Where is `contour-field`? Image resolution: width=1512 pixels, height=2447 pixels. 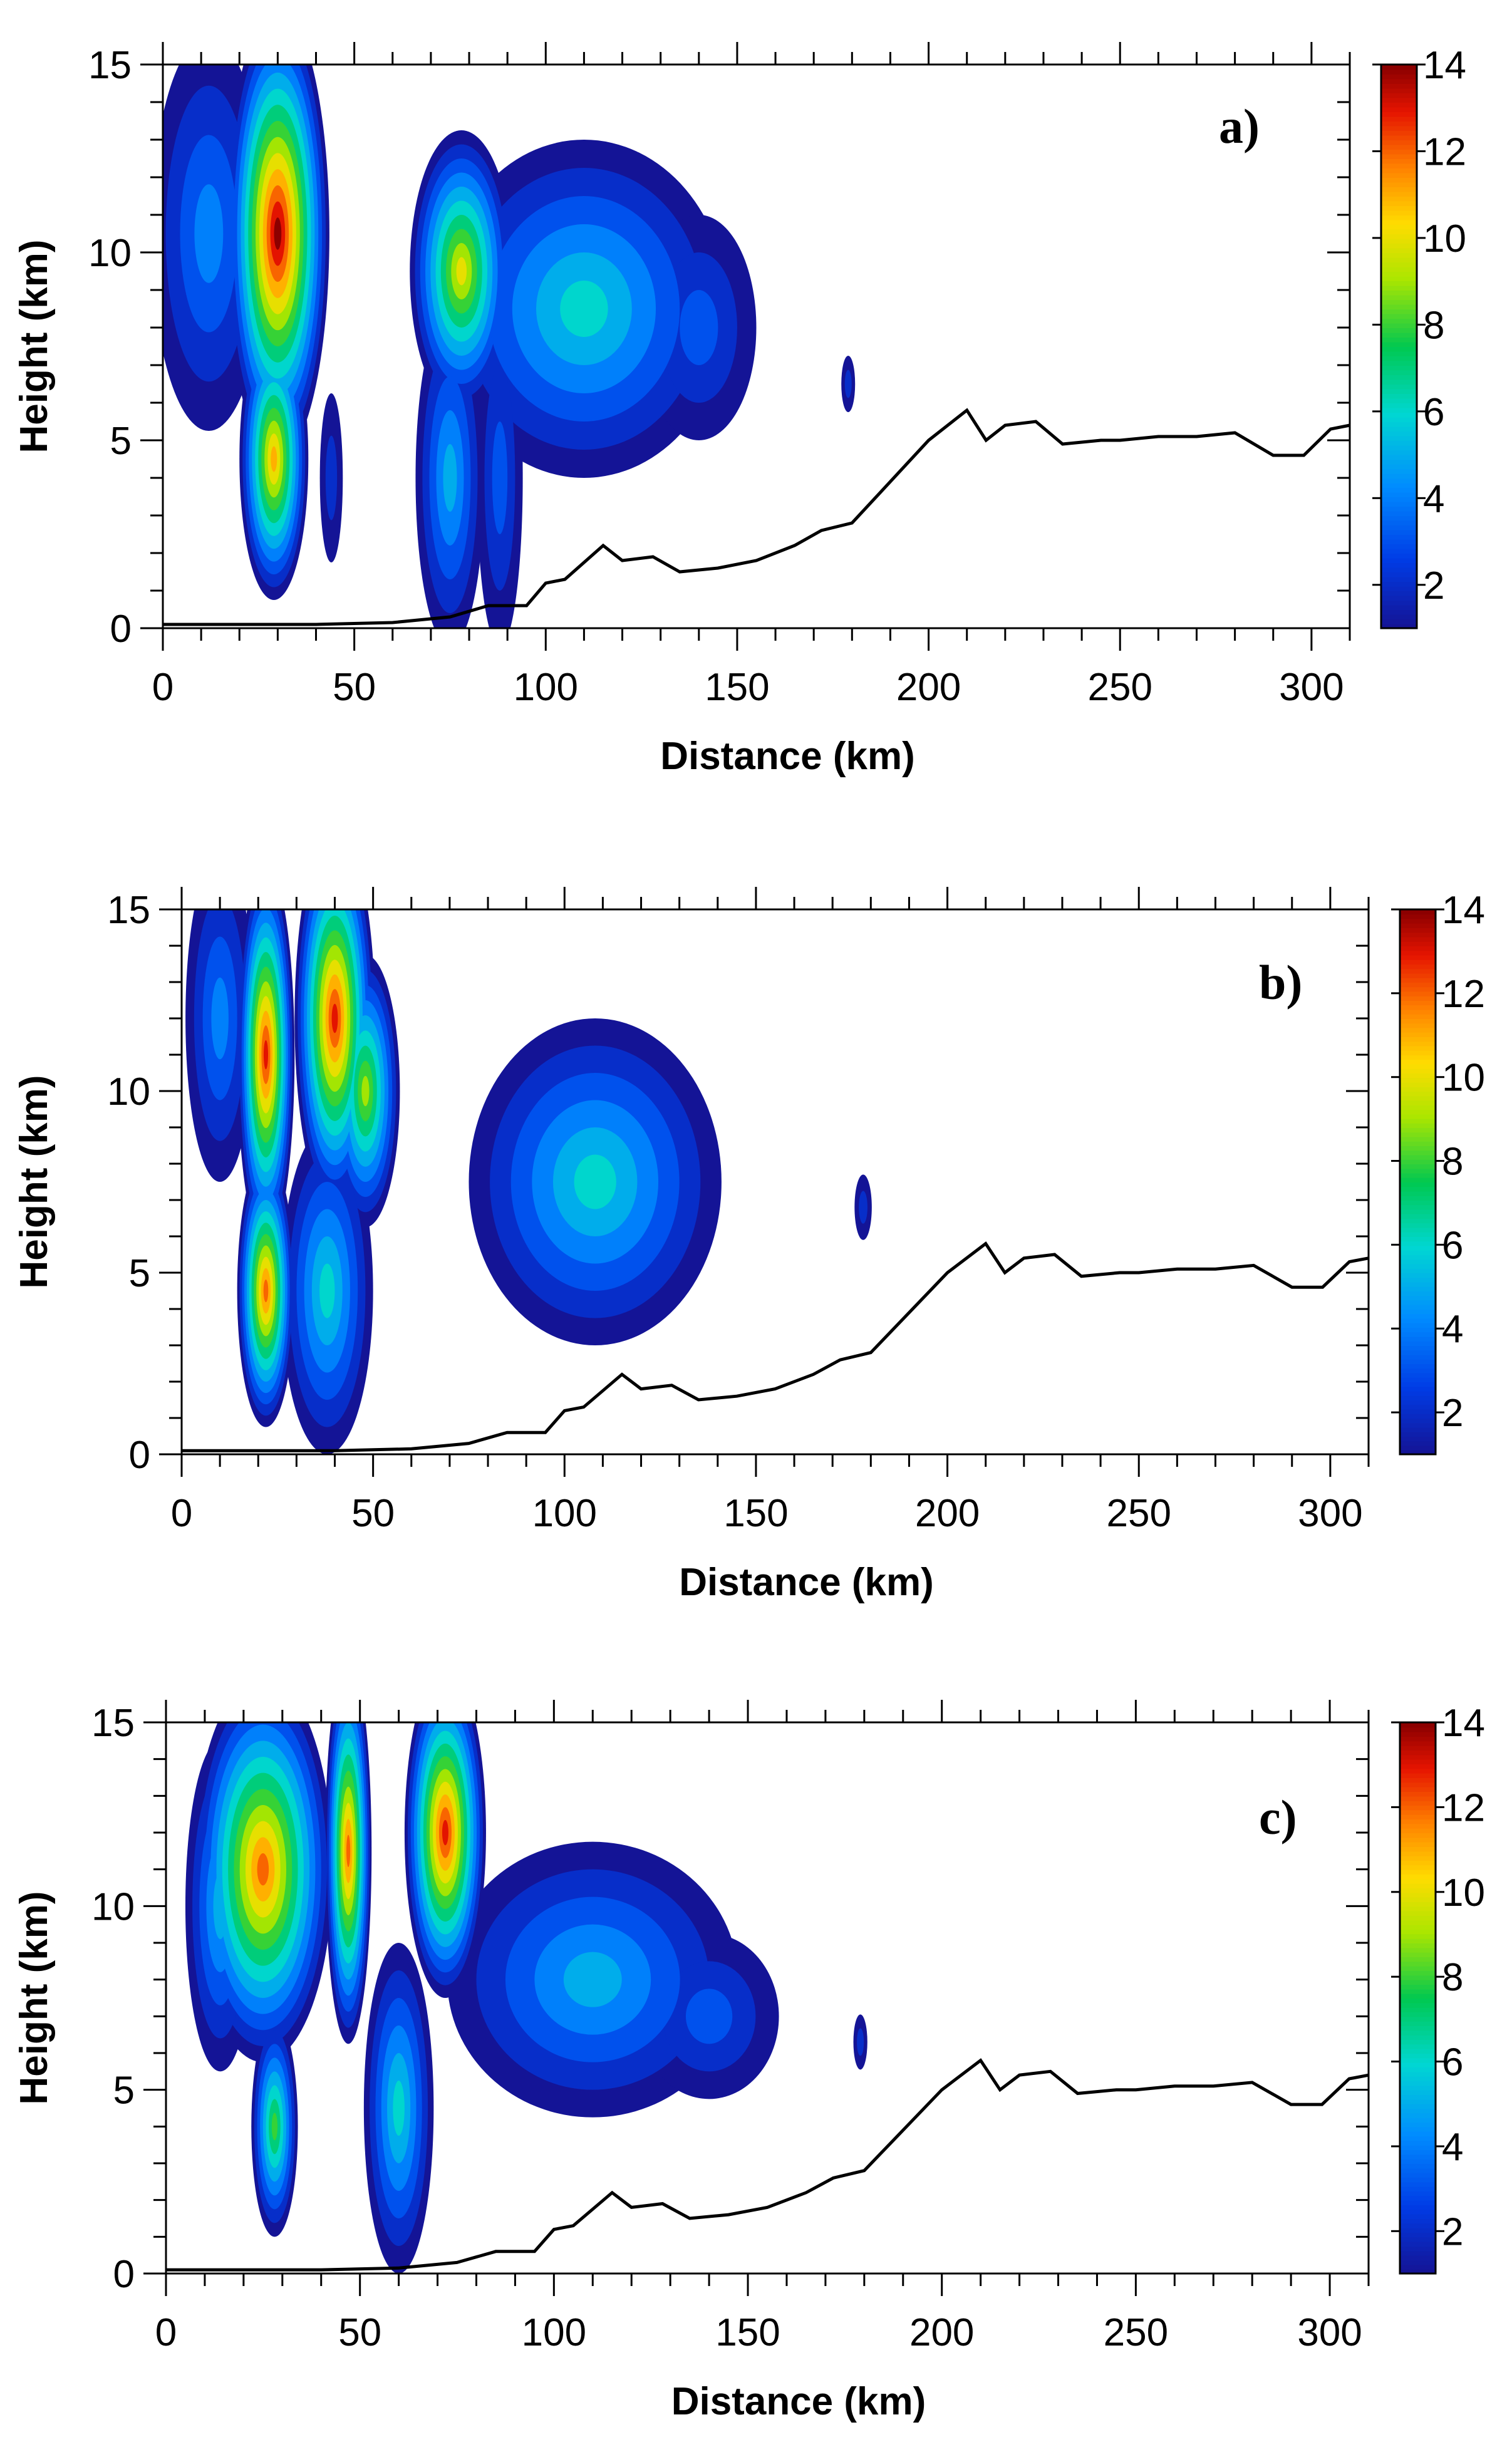 contour-field is located at coordinates (528, 1181).